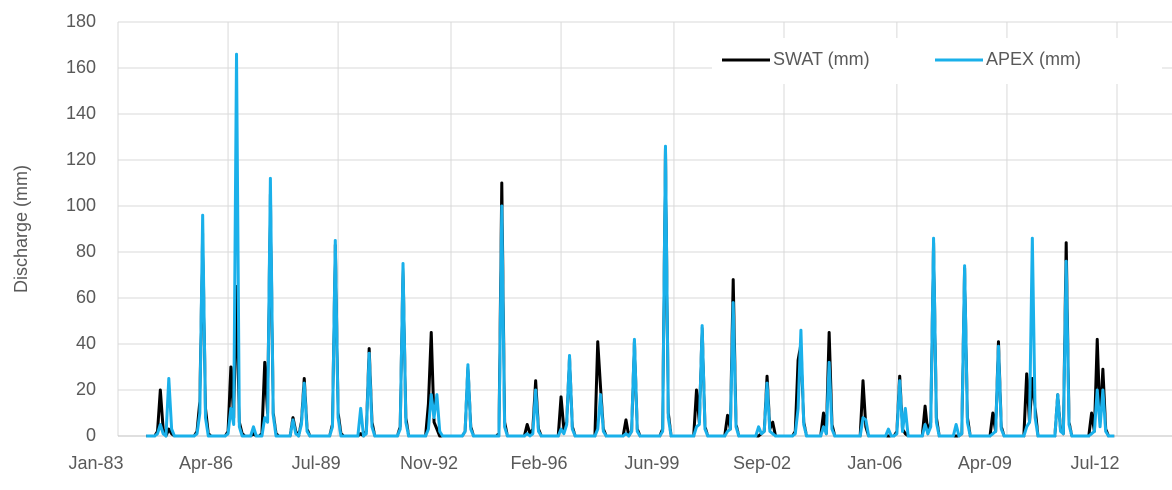  What do you see at coordinates (81, 67) in the screenshot?
I see `y-tick-label: 160` at bounding box center [81, 67].